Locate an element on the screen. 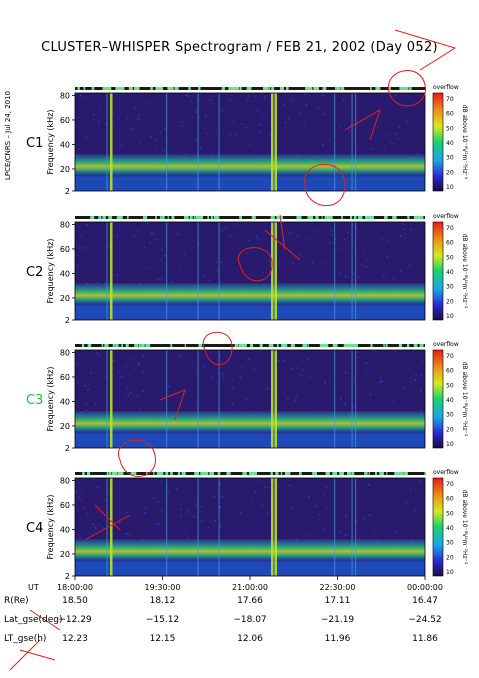  x-tick-label: 18:00:00 is located at coordinates (75, 587).